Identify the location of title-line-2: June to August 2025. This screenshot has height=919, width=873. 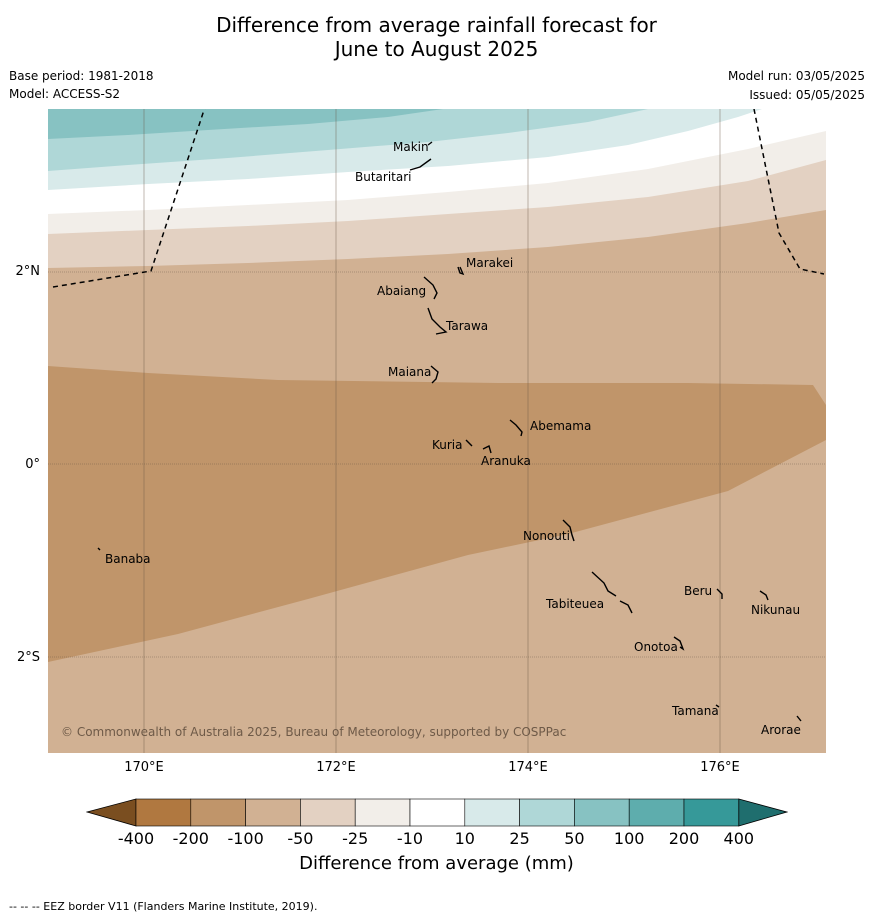
(436, 49).